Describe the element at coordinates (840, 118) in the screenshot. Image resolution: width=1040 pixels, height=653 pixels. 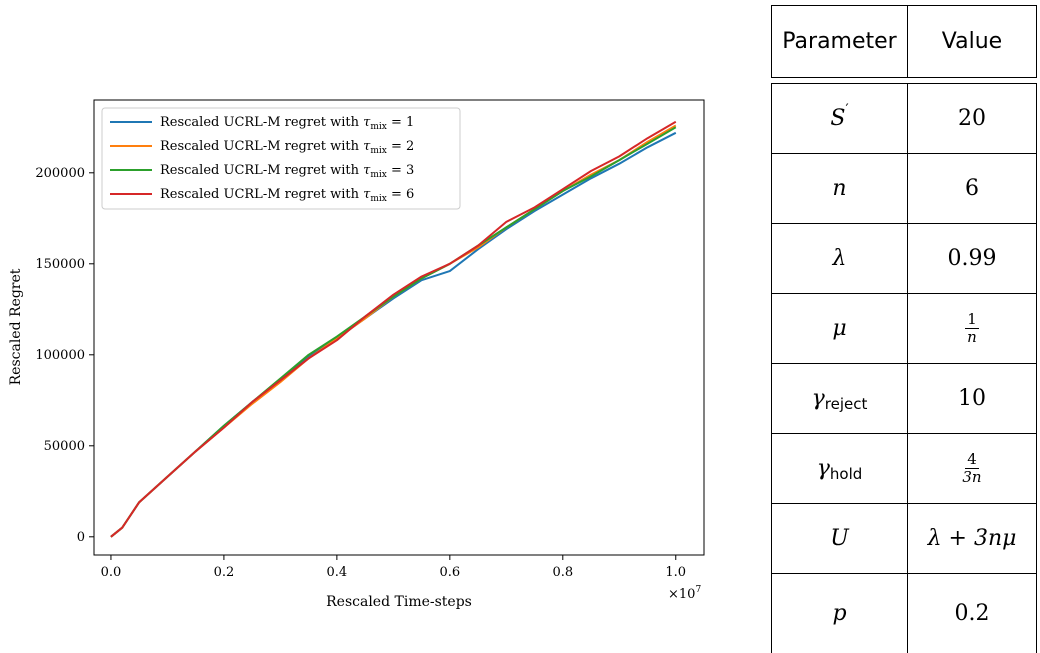
I see `param-s-prime: S ′` at that location.